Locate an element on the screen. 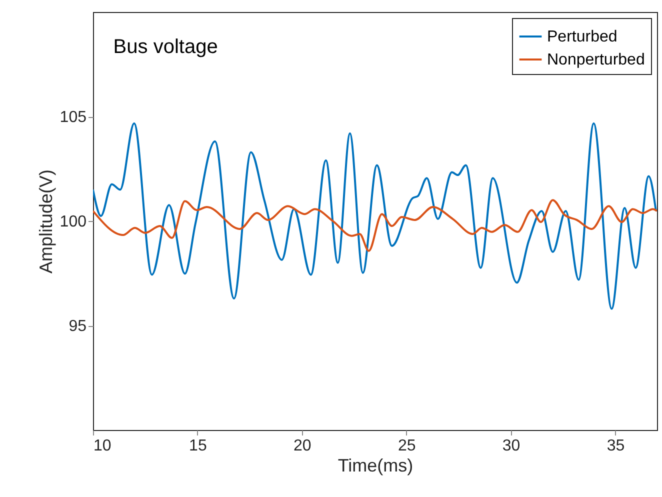  line-series is located at coordinates (375, 225).